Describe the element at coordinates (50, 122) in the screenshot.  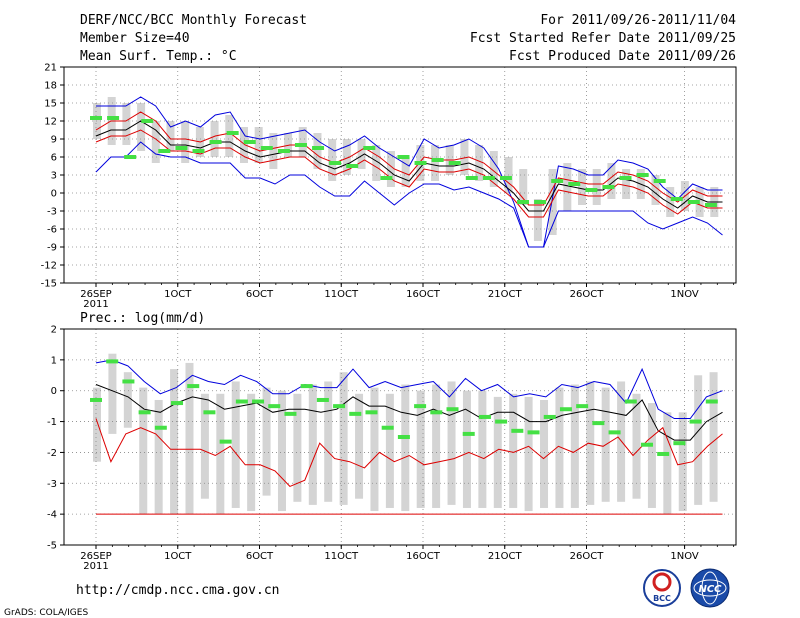
I see `temp-ytick-label: 12` at that location.